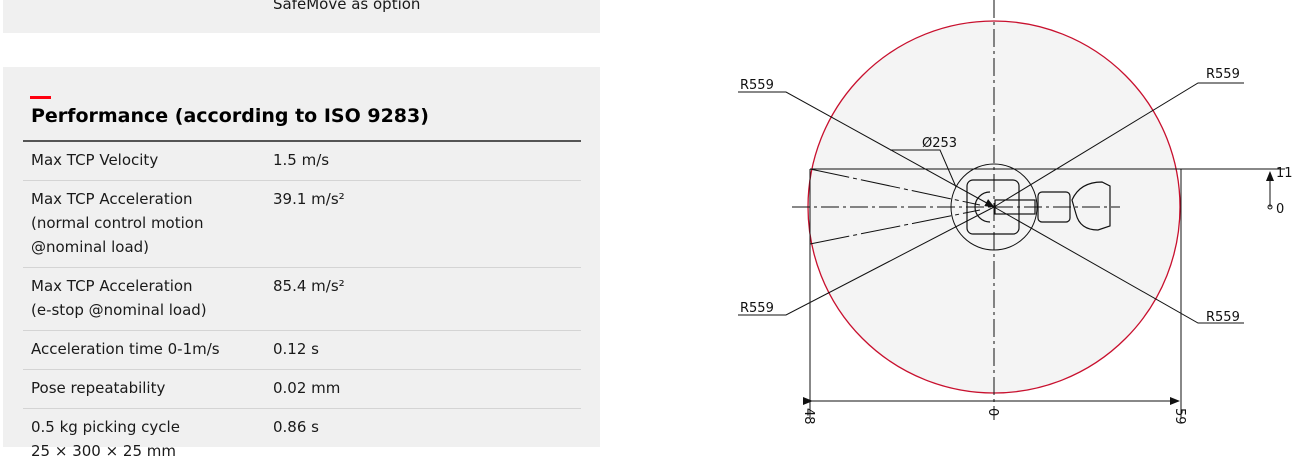 Image resolution: width=1294 pixels, height=471 pixels. Describe the element at coordinates (144, 350) in the screenshot. I see `row-label: Acceleration time 0-1m/s` at that location.